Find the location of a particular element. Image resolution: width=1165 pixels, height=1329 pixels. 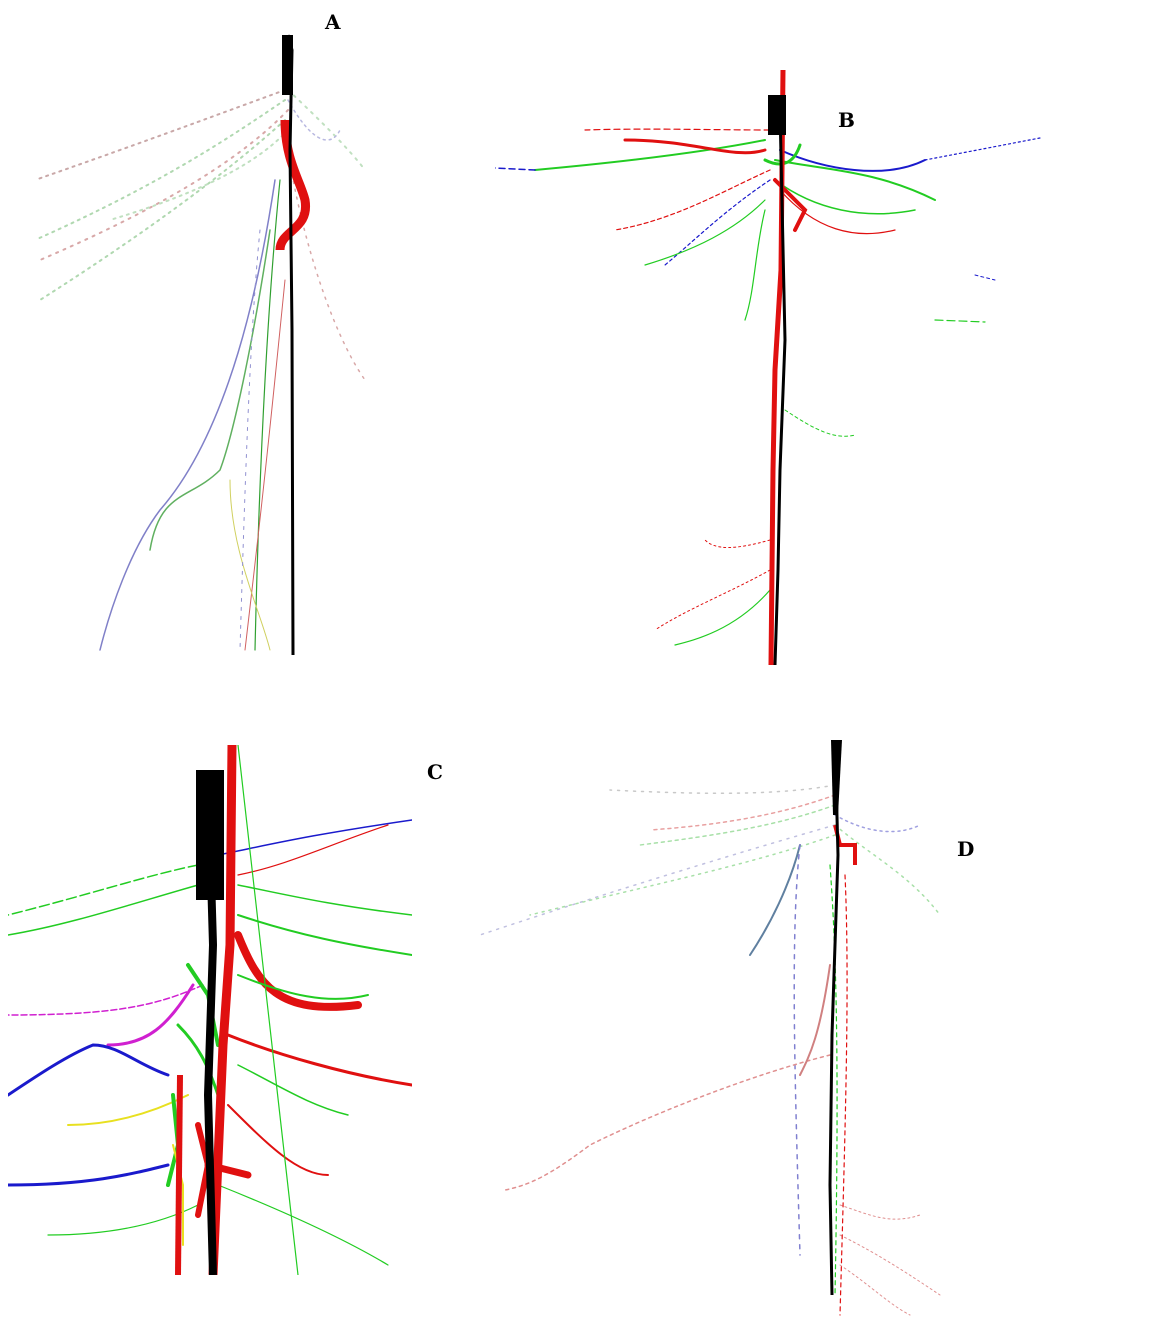

lateral-roots-c is located at coordinates (210, 1010).